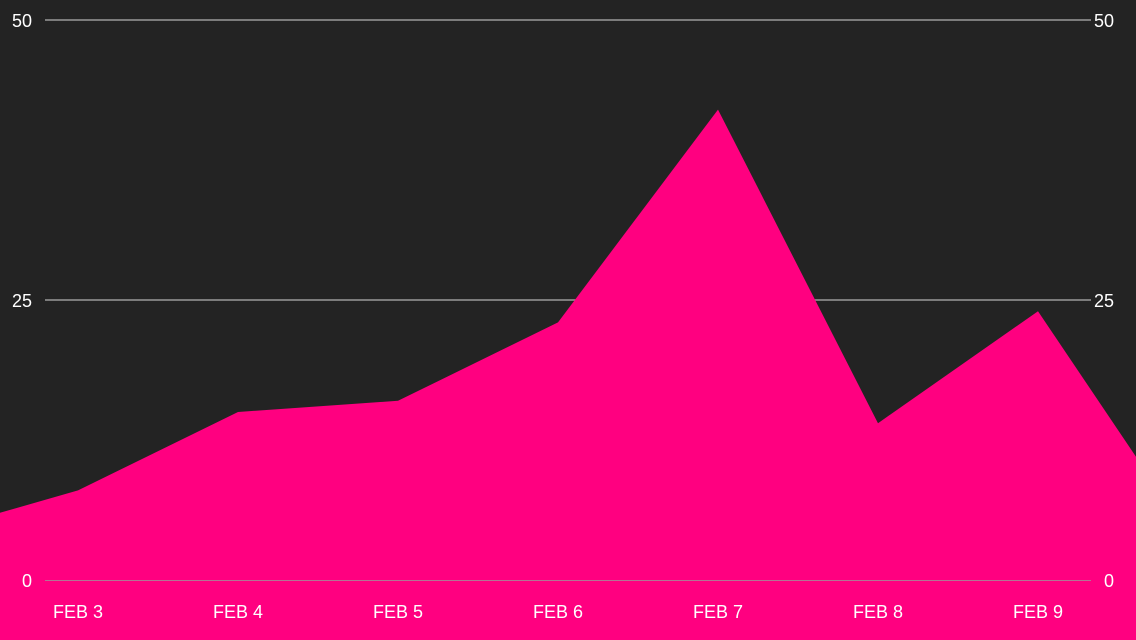 The height and width of the screenshot is (640, 1136). Describe the element at coordinates (27, 581) in the screenshot. I see `y-tick-label-left: 0` at that location.